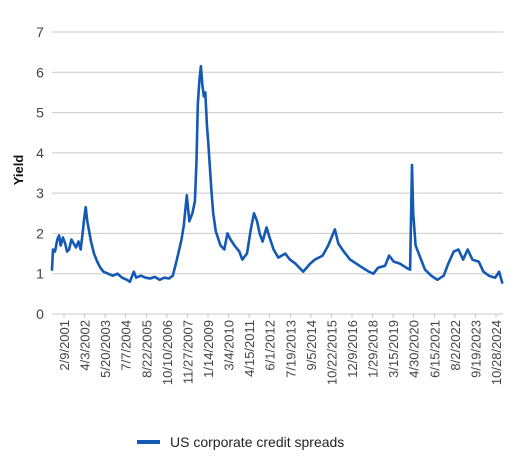 The height and width of the screenshot is (466, 519). Describe the element at coordinates (455, 345) in the screenshot. I see `x-tick-label: 8/2/2022` at that location.